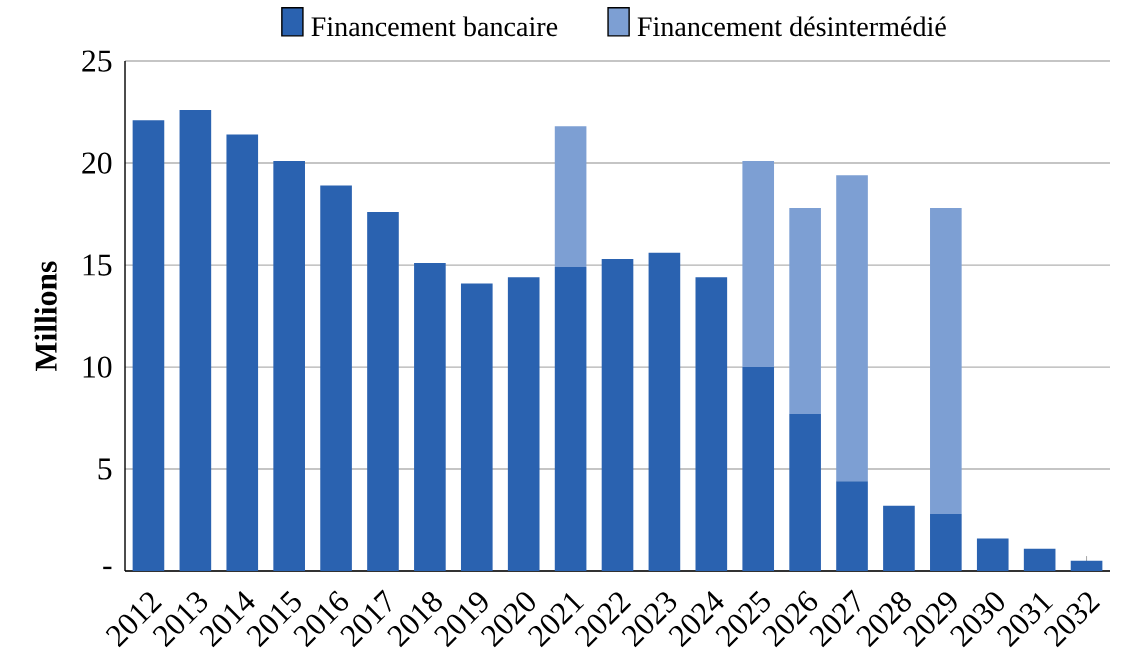 The height and width of the screenshot is (666, 1126). I want to click on y-tick-label: 5, so click(105, 469).